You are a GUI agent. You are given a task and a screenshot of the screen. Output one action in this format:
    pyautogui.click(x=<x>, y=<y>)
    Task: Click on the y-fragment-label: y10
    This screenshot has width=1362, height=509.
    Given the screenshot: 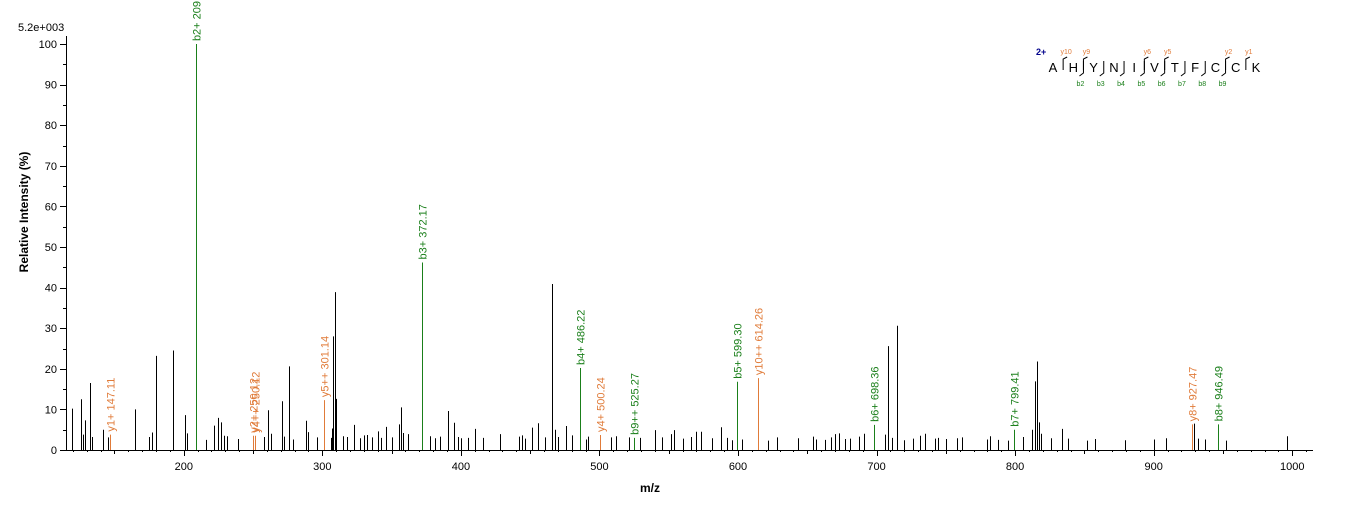 What is the action you would take?
    pyautogui.click(x=1066, y=52)
    